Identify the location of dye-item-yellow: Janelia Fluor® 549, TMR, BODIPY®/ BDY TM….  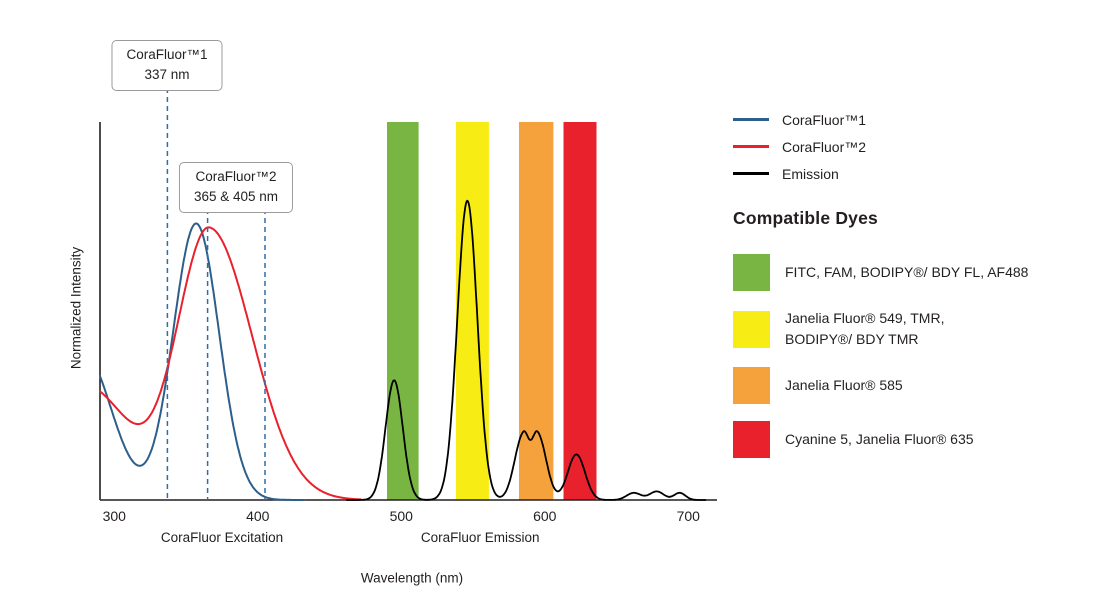
(919, 329).